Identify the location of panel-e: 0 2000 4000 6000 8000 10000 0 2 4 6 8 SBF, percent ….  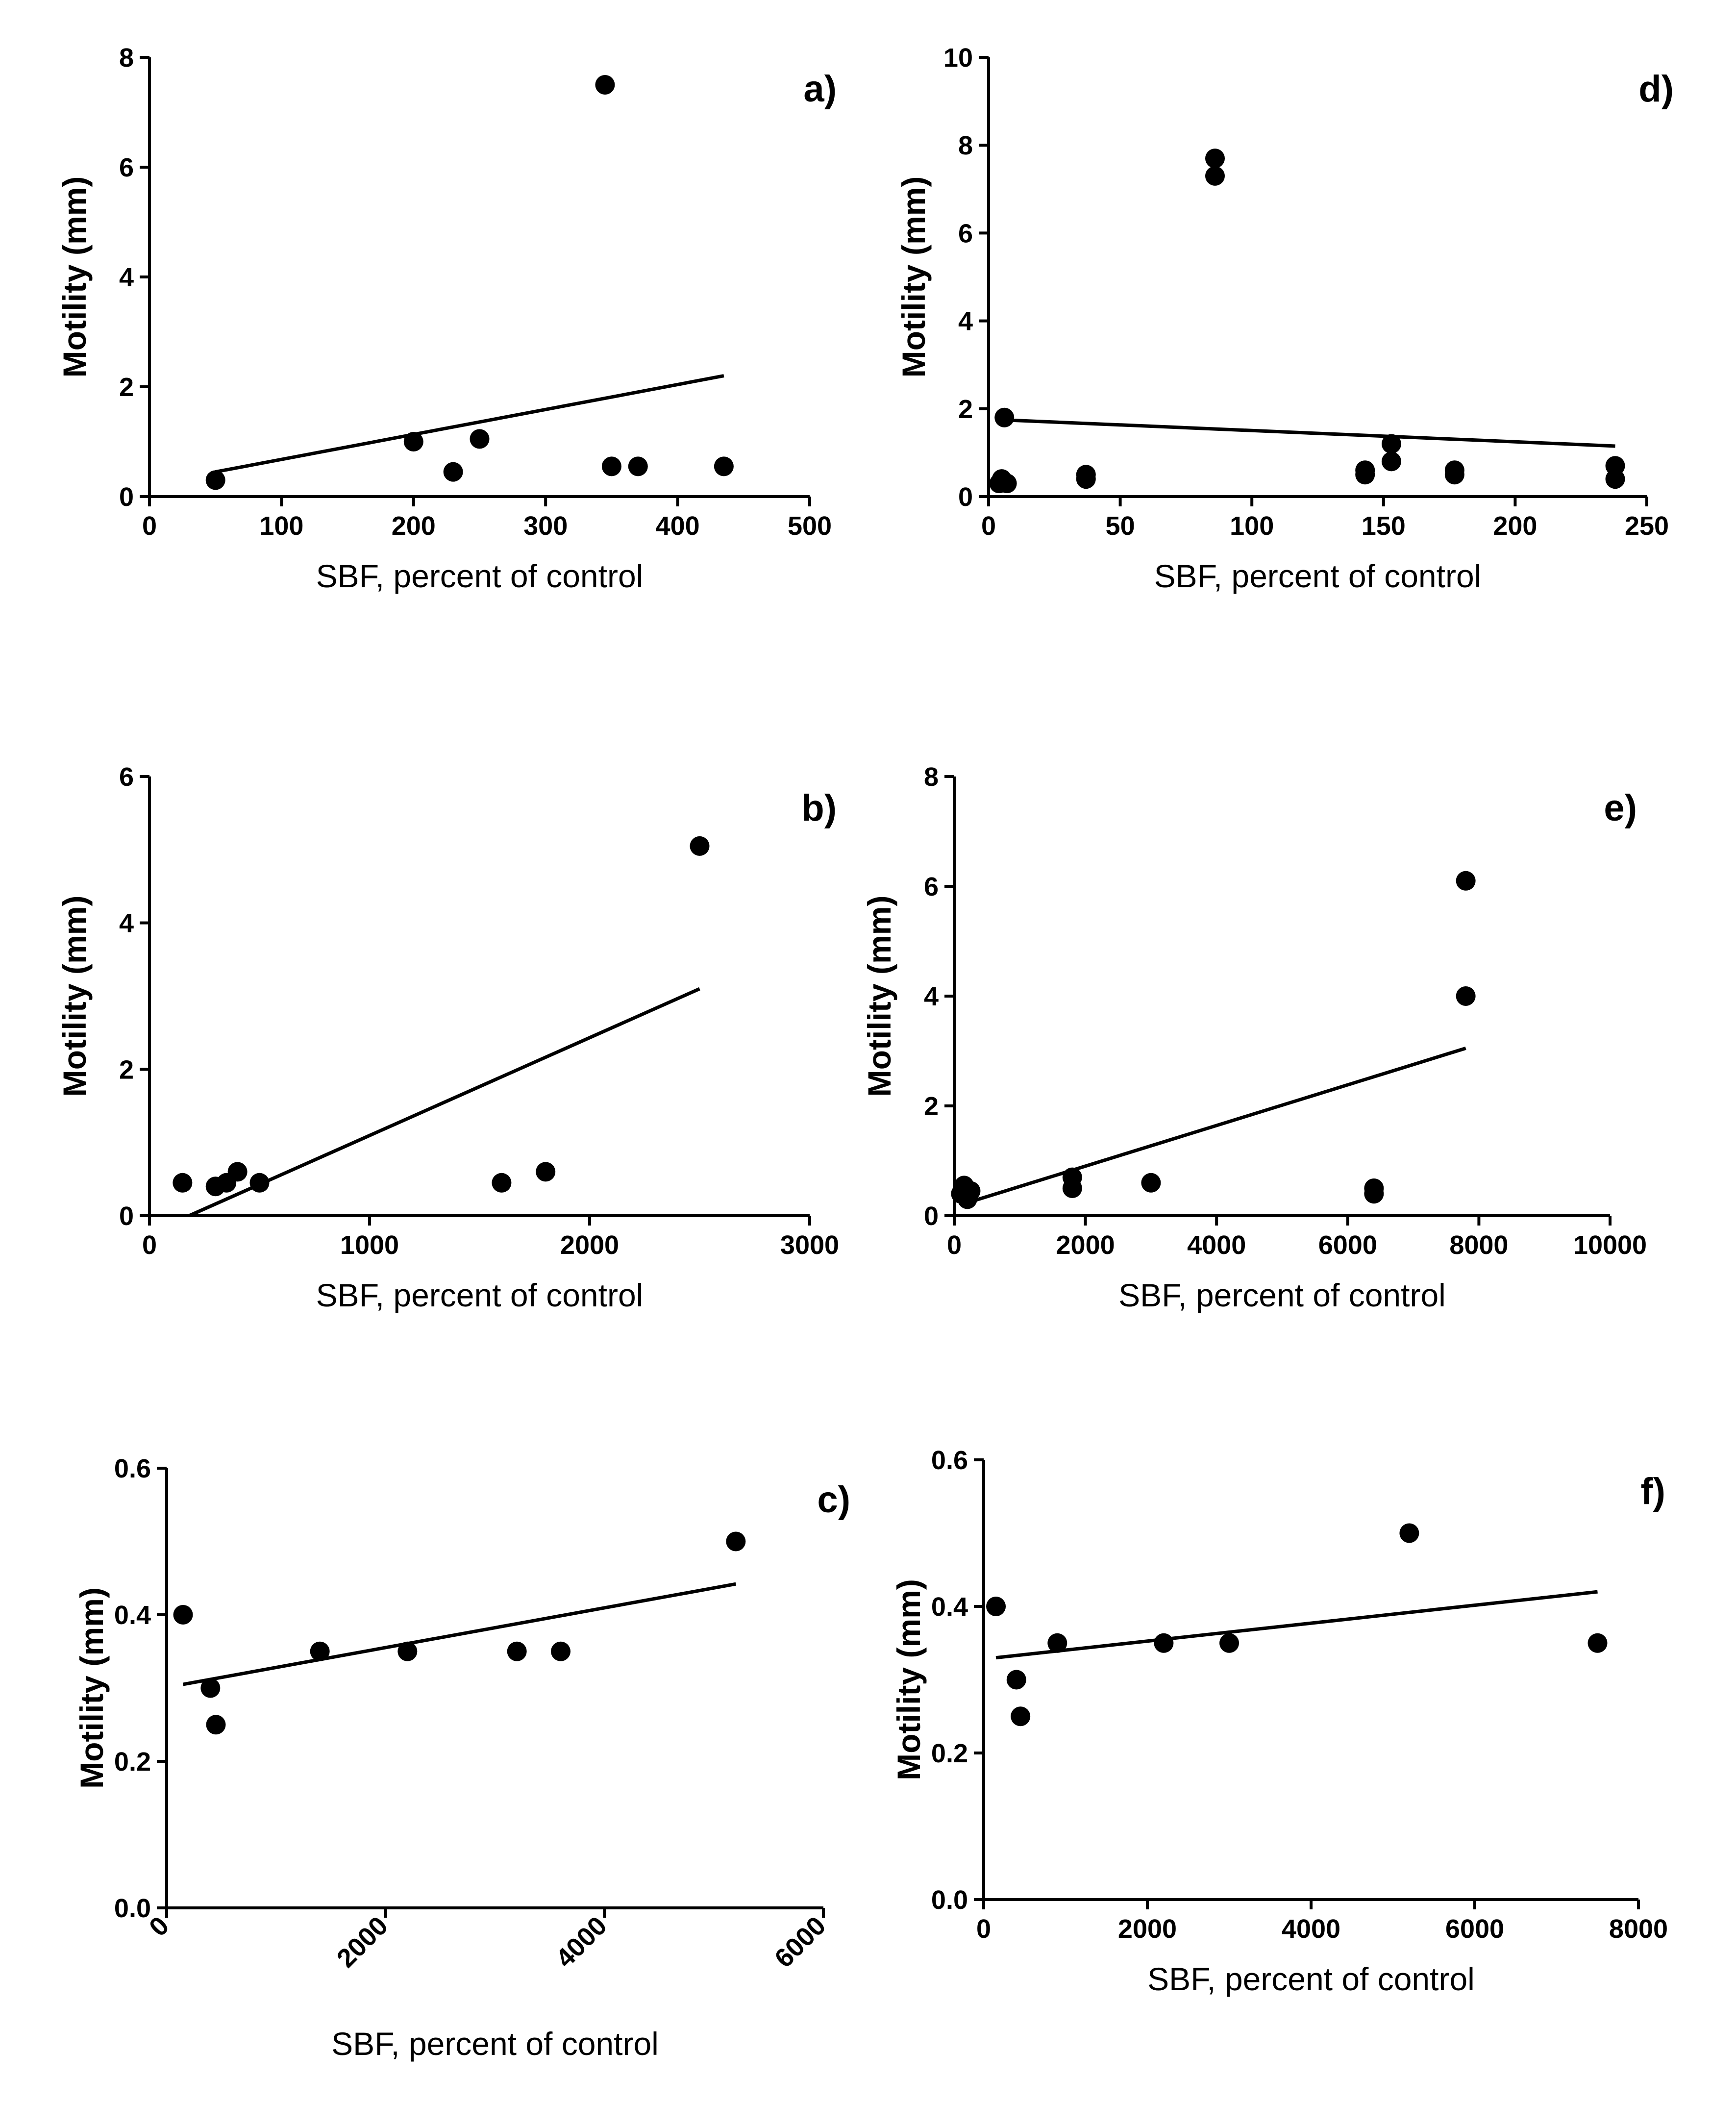
(1254, 1037).